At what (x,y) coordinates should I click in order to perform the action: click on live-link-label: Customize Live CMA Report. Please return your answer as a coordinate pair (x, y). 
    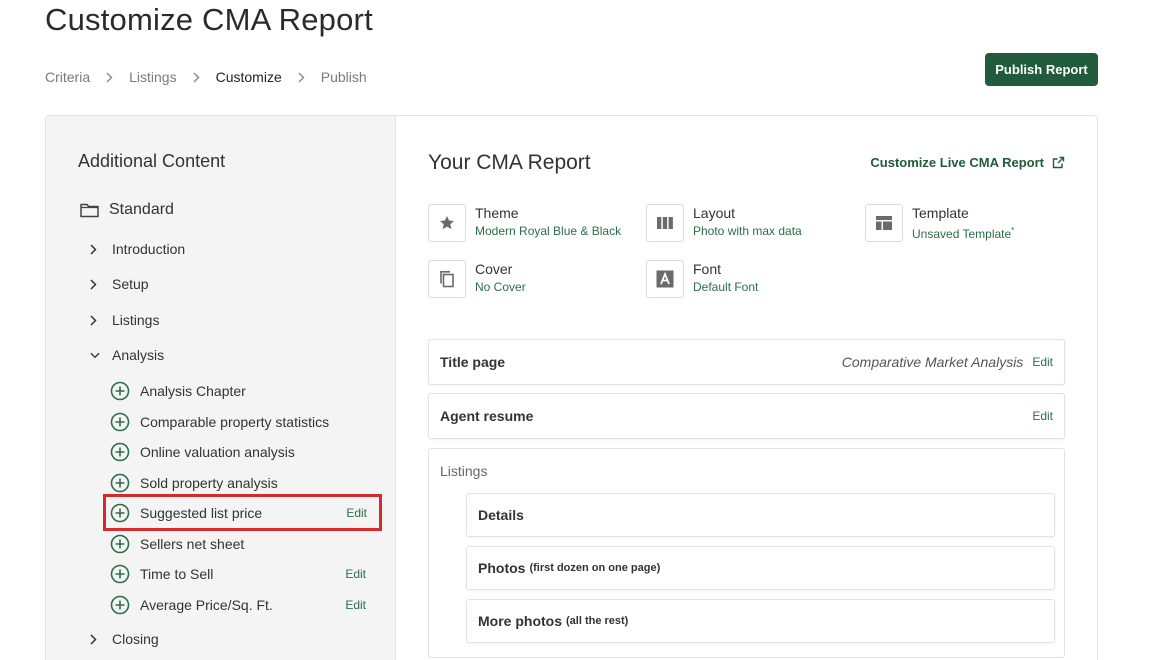
    Looking at the image, I should click on (957, 162).